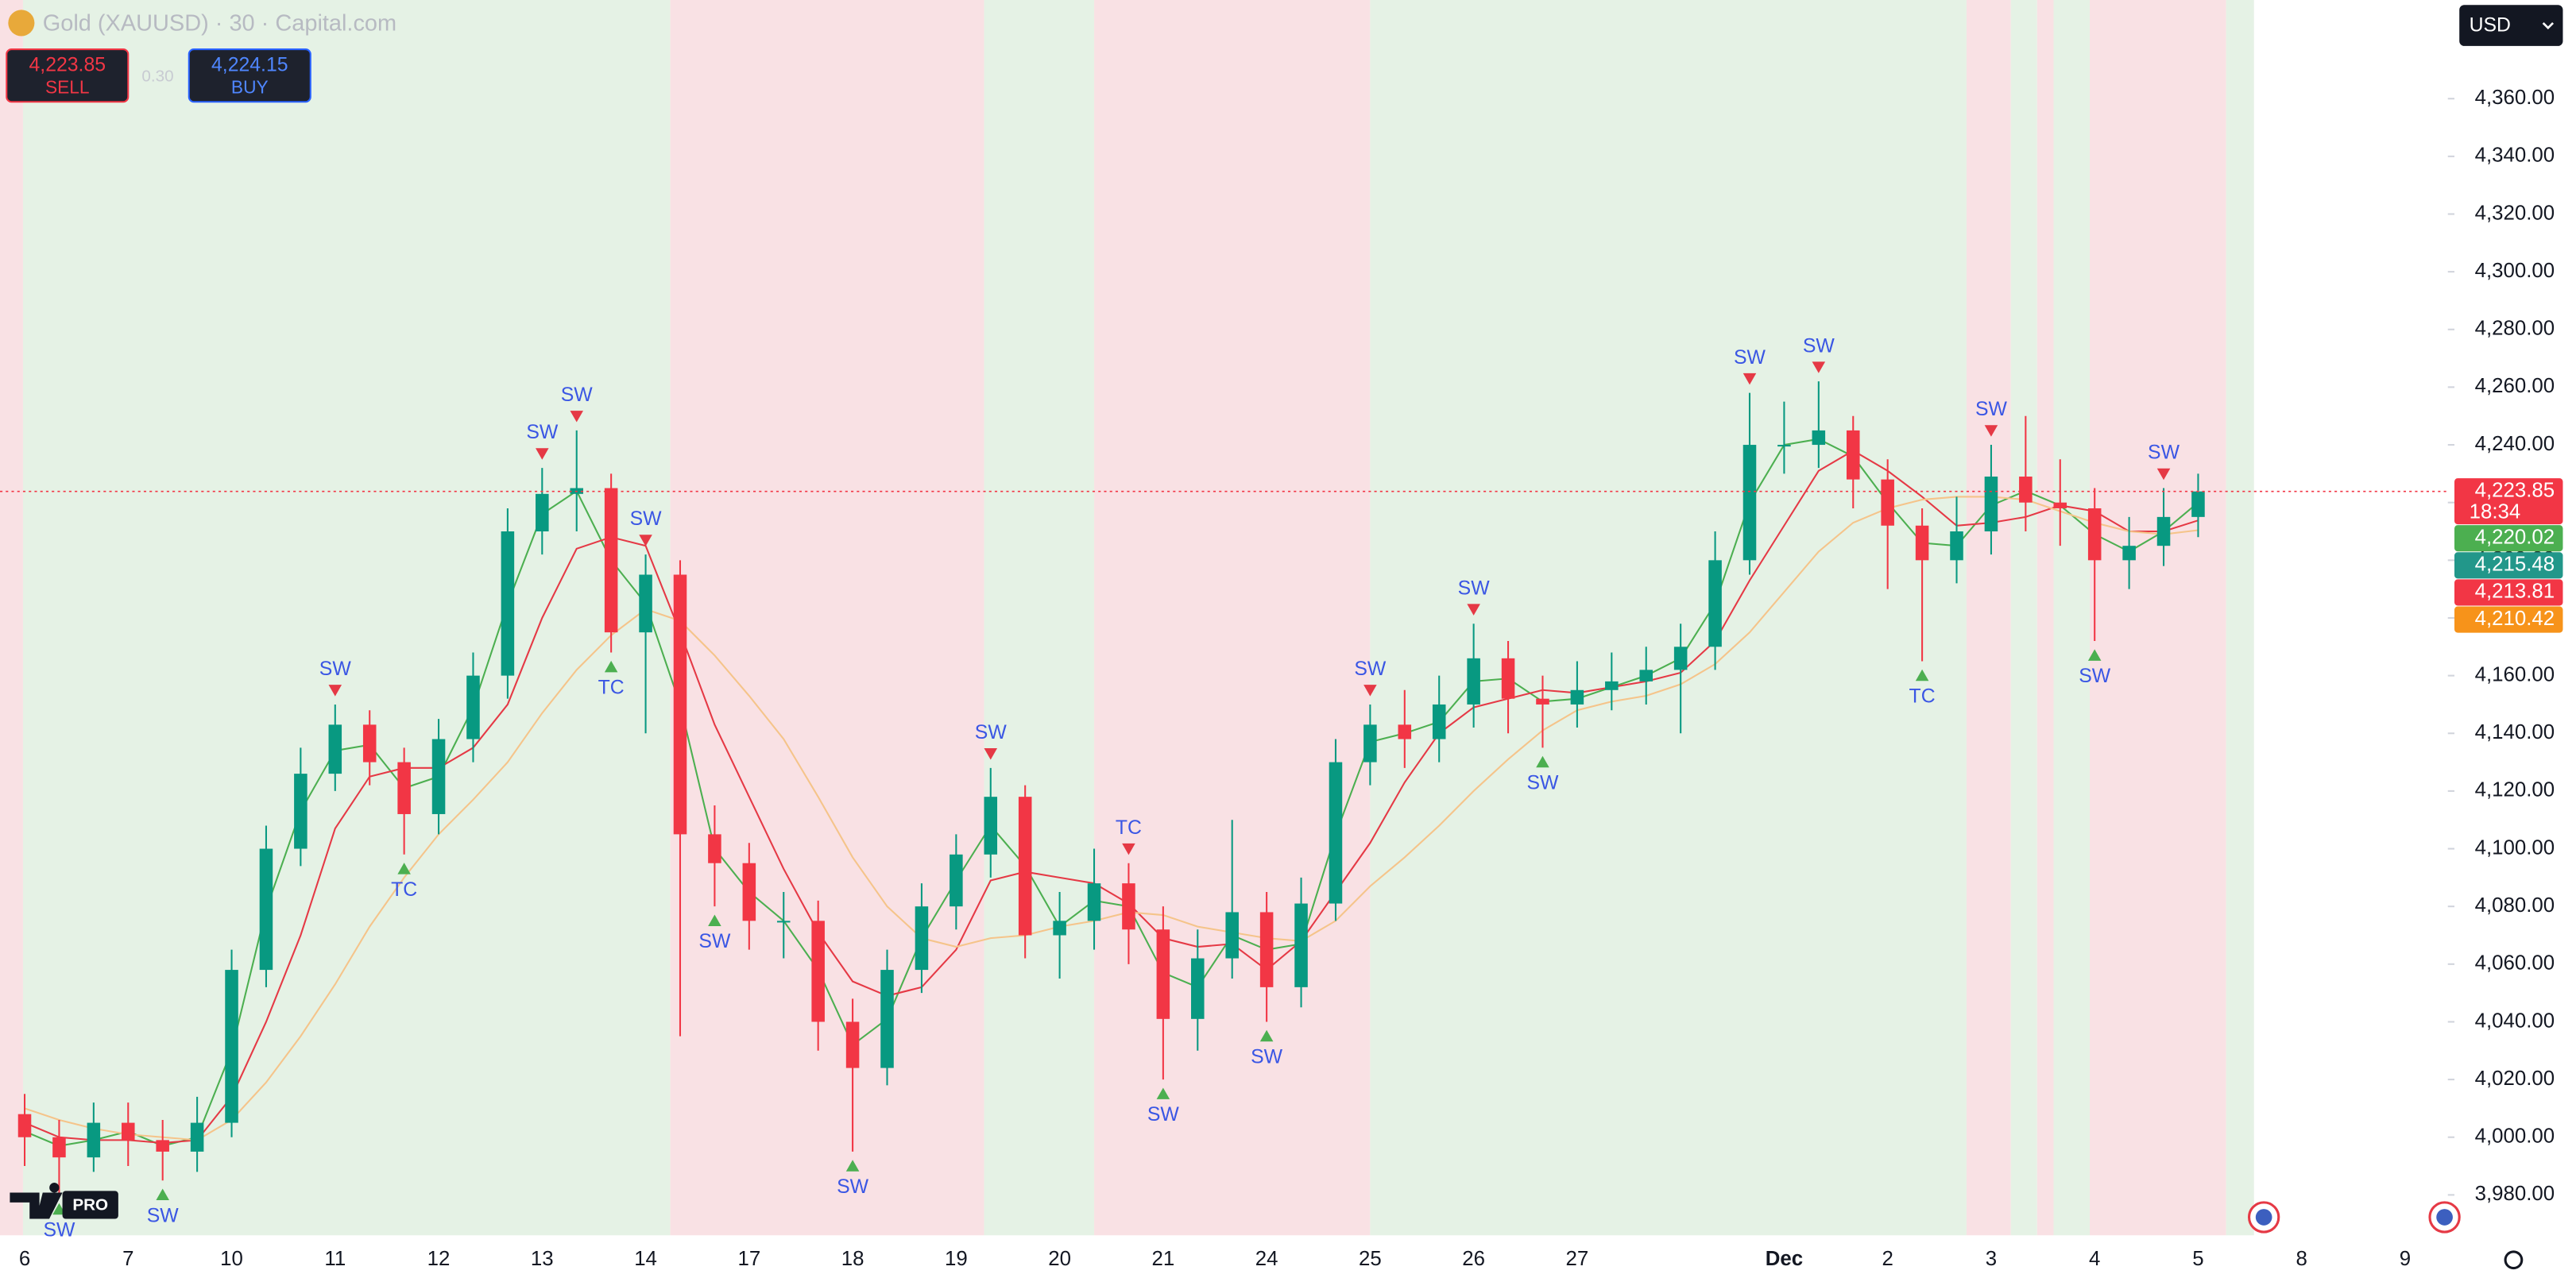 The width and height of the screenshot is (2576, 1278). Describe the element at coordinates (335, 1259) in the screenshot. I see `x-tick-label: 11` at that location.